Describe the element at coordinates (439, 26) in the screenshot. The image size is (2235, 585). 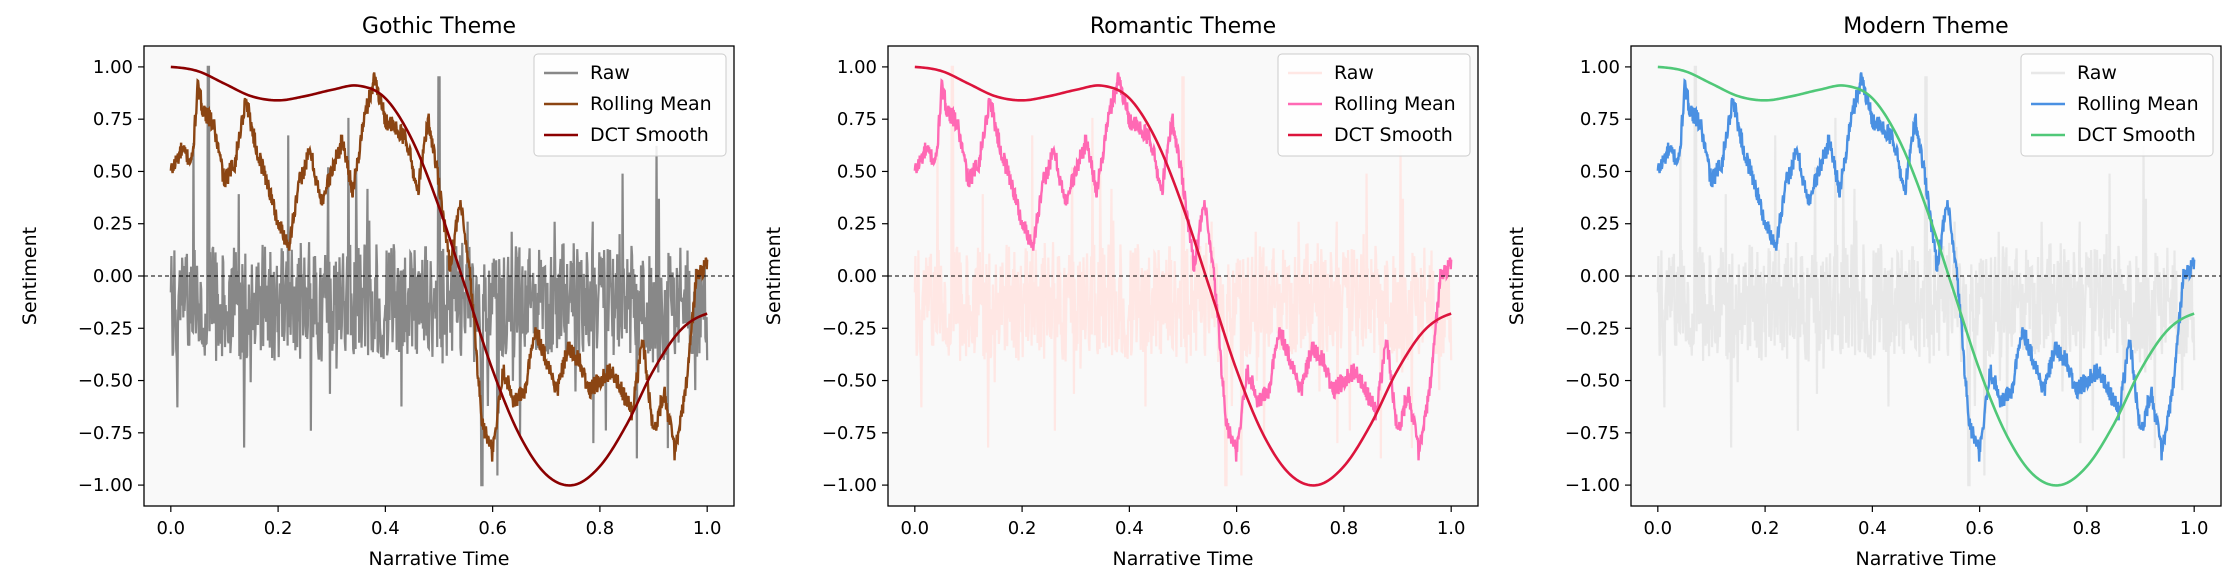
I see `chart-title: Gothic Theme` at that location.